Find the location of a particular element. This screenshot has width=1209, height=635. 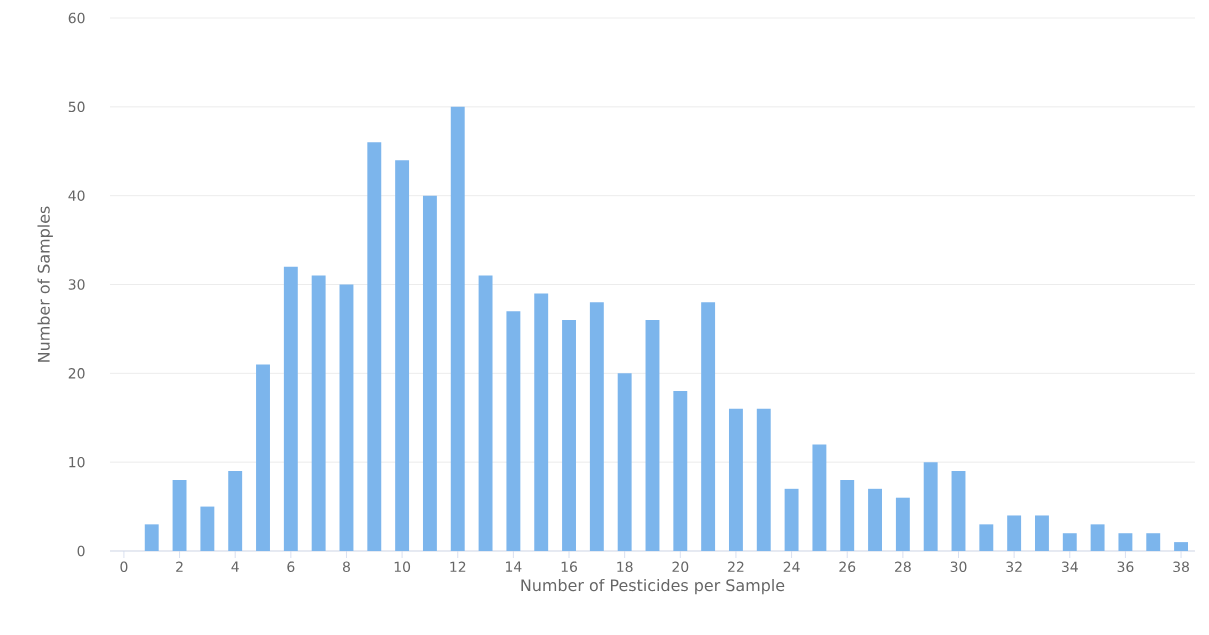

x-tick-label: 32 is located at coordinates (1014, 567).